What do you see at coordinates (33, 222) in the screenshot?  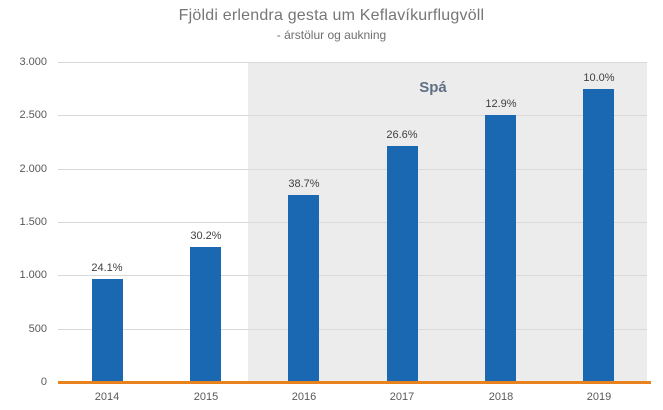 I see `y-axis-tick-label: 1.500` at bounding box center [33, 222].